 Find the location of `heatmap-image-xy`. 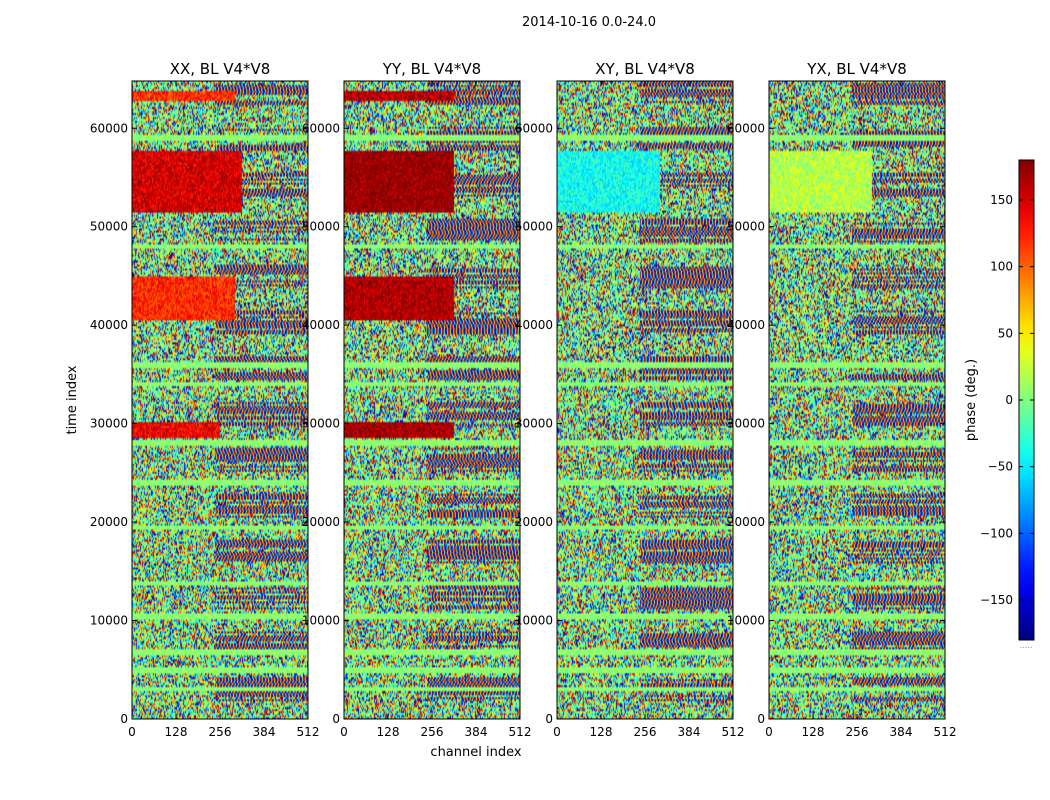

heatmap-image-xy is located at coordinates (645, 400).